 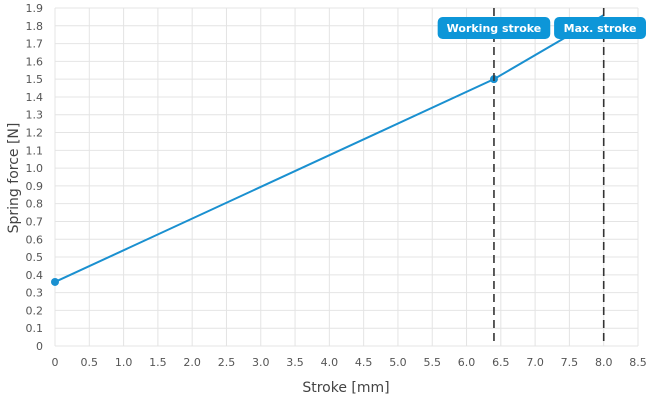 What do you see at coordinates (35, 275) in the screenshot?
I see `y-tick-label: 0.4` at bounding box center [35, 275].